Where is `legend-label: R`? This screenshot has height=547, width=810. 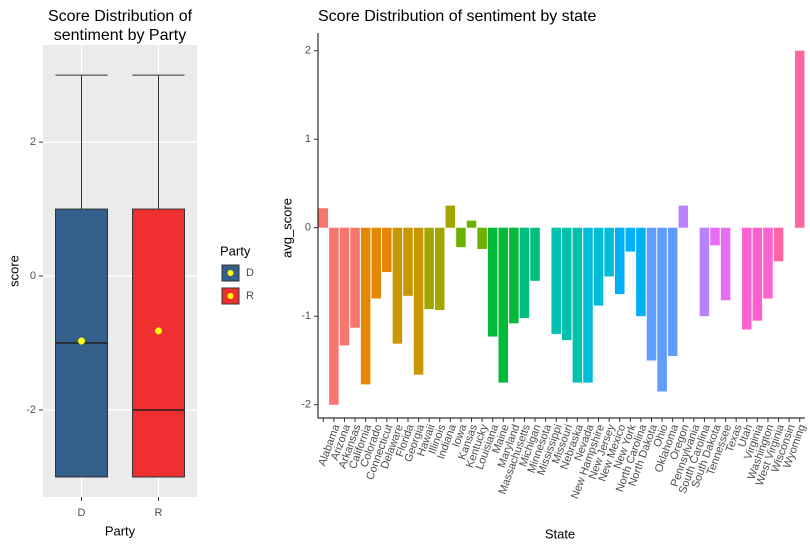 legend-label: R is located at coordinates (250, 296).